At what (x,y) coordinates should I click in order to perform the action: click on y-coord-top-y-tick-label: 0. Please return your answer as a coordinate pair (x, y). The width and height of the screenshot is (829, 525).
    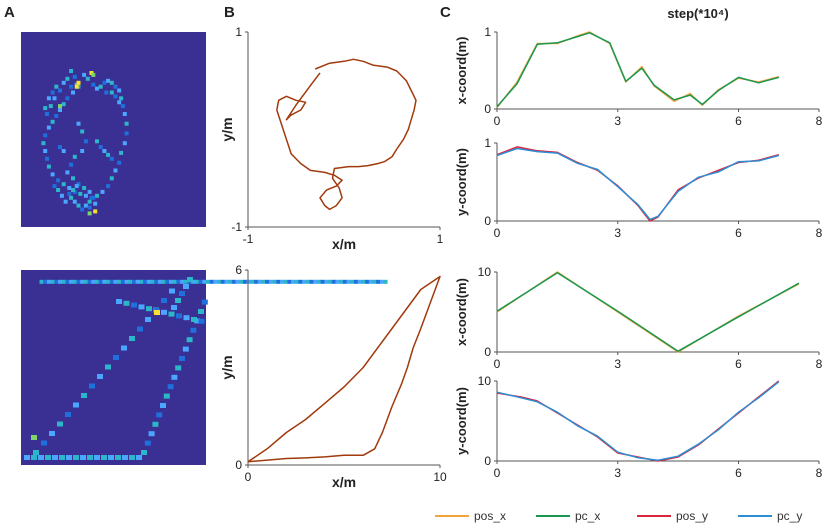
    Looking at the image, I should click on (487, 221).